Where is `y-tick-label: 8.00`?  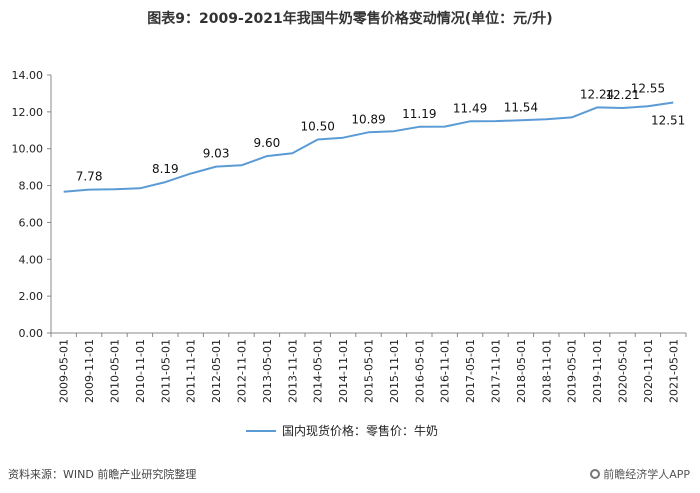
y-tick-label: 8.00 is located at coordinates (31, 186).